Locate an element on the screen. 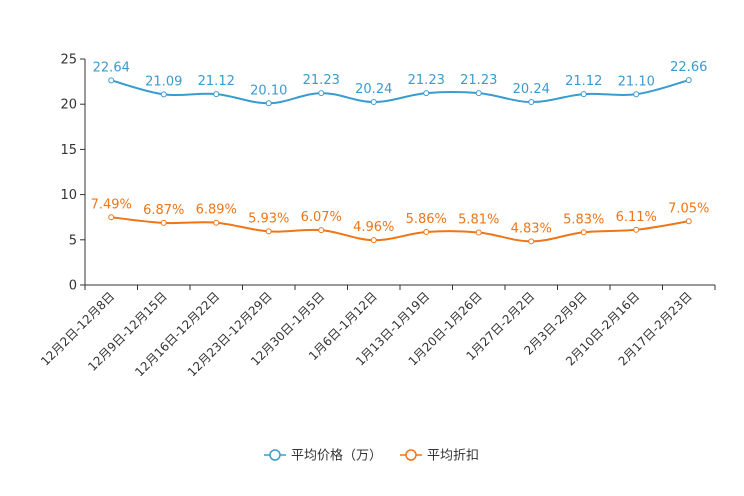  data-label: 21.09 is located at coordinates (163, 81).